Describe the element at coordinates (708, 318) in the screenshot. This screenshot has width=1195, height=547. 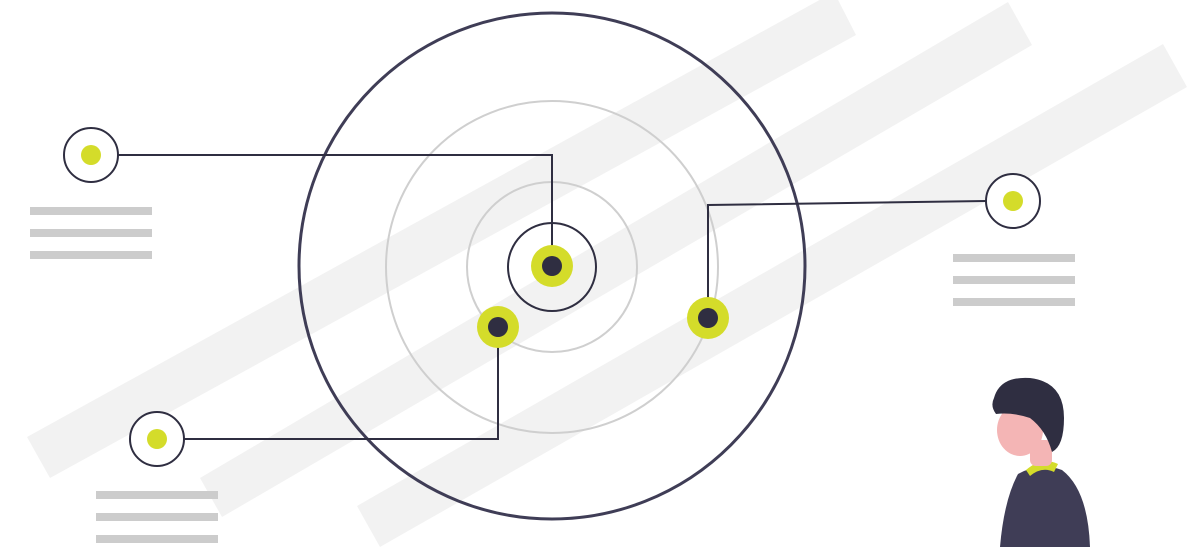
I see `inner-dot-right` at that location.